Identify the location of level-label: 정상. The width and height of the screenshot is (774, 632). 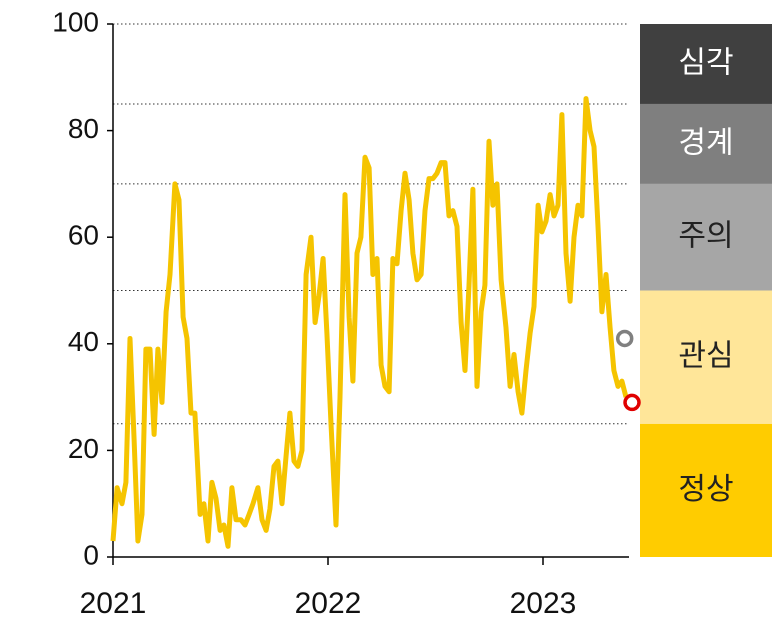
(705, 489).